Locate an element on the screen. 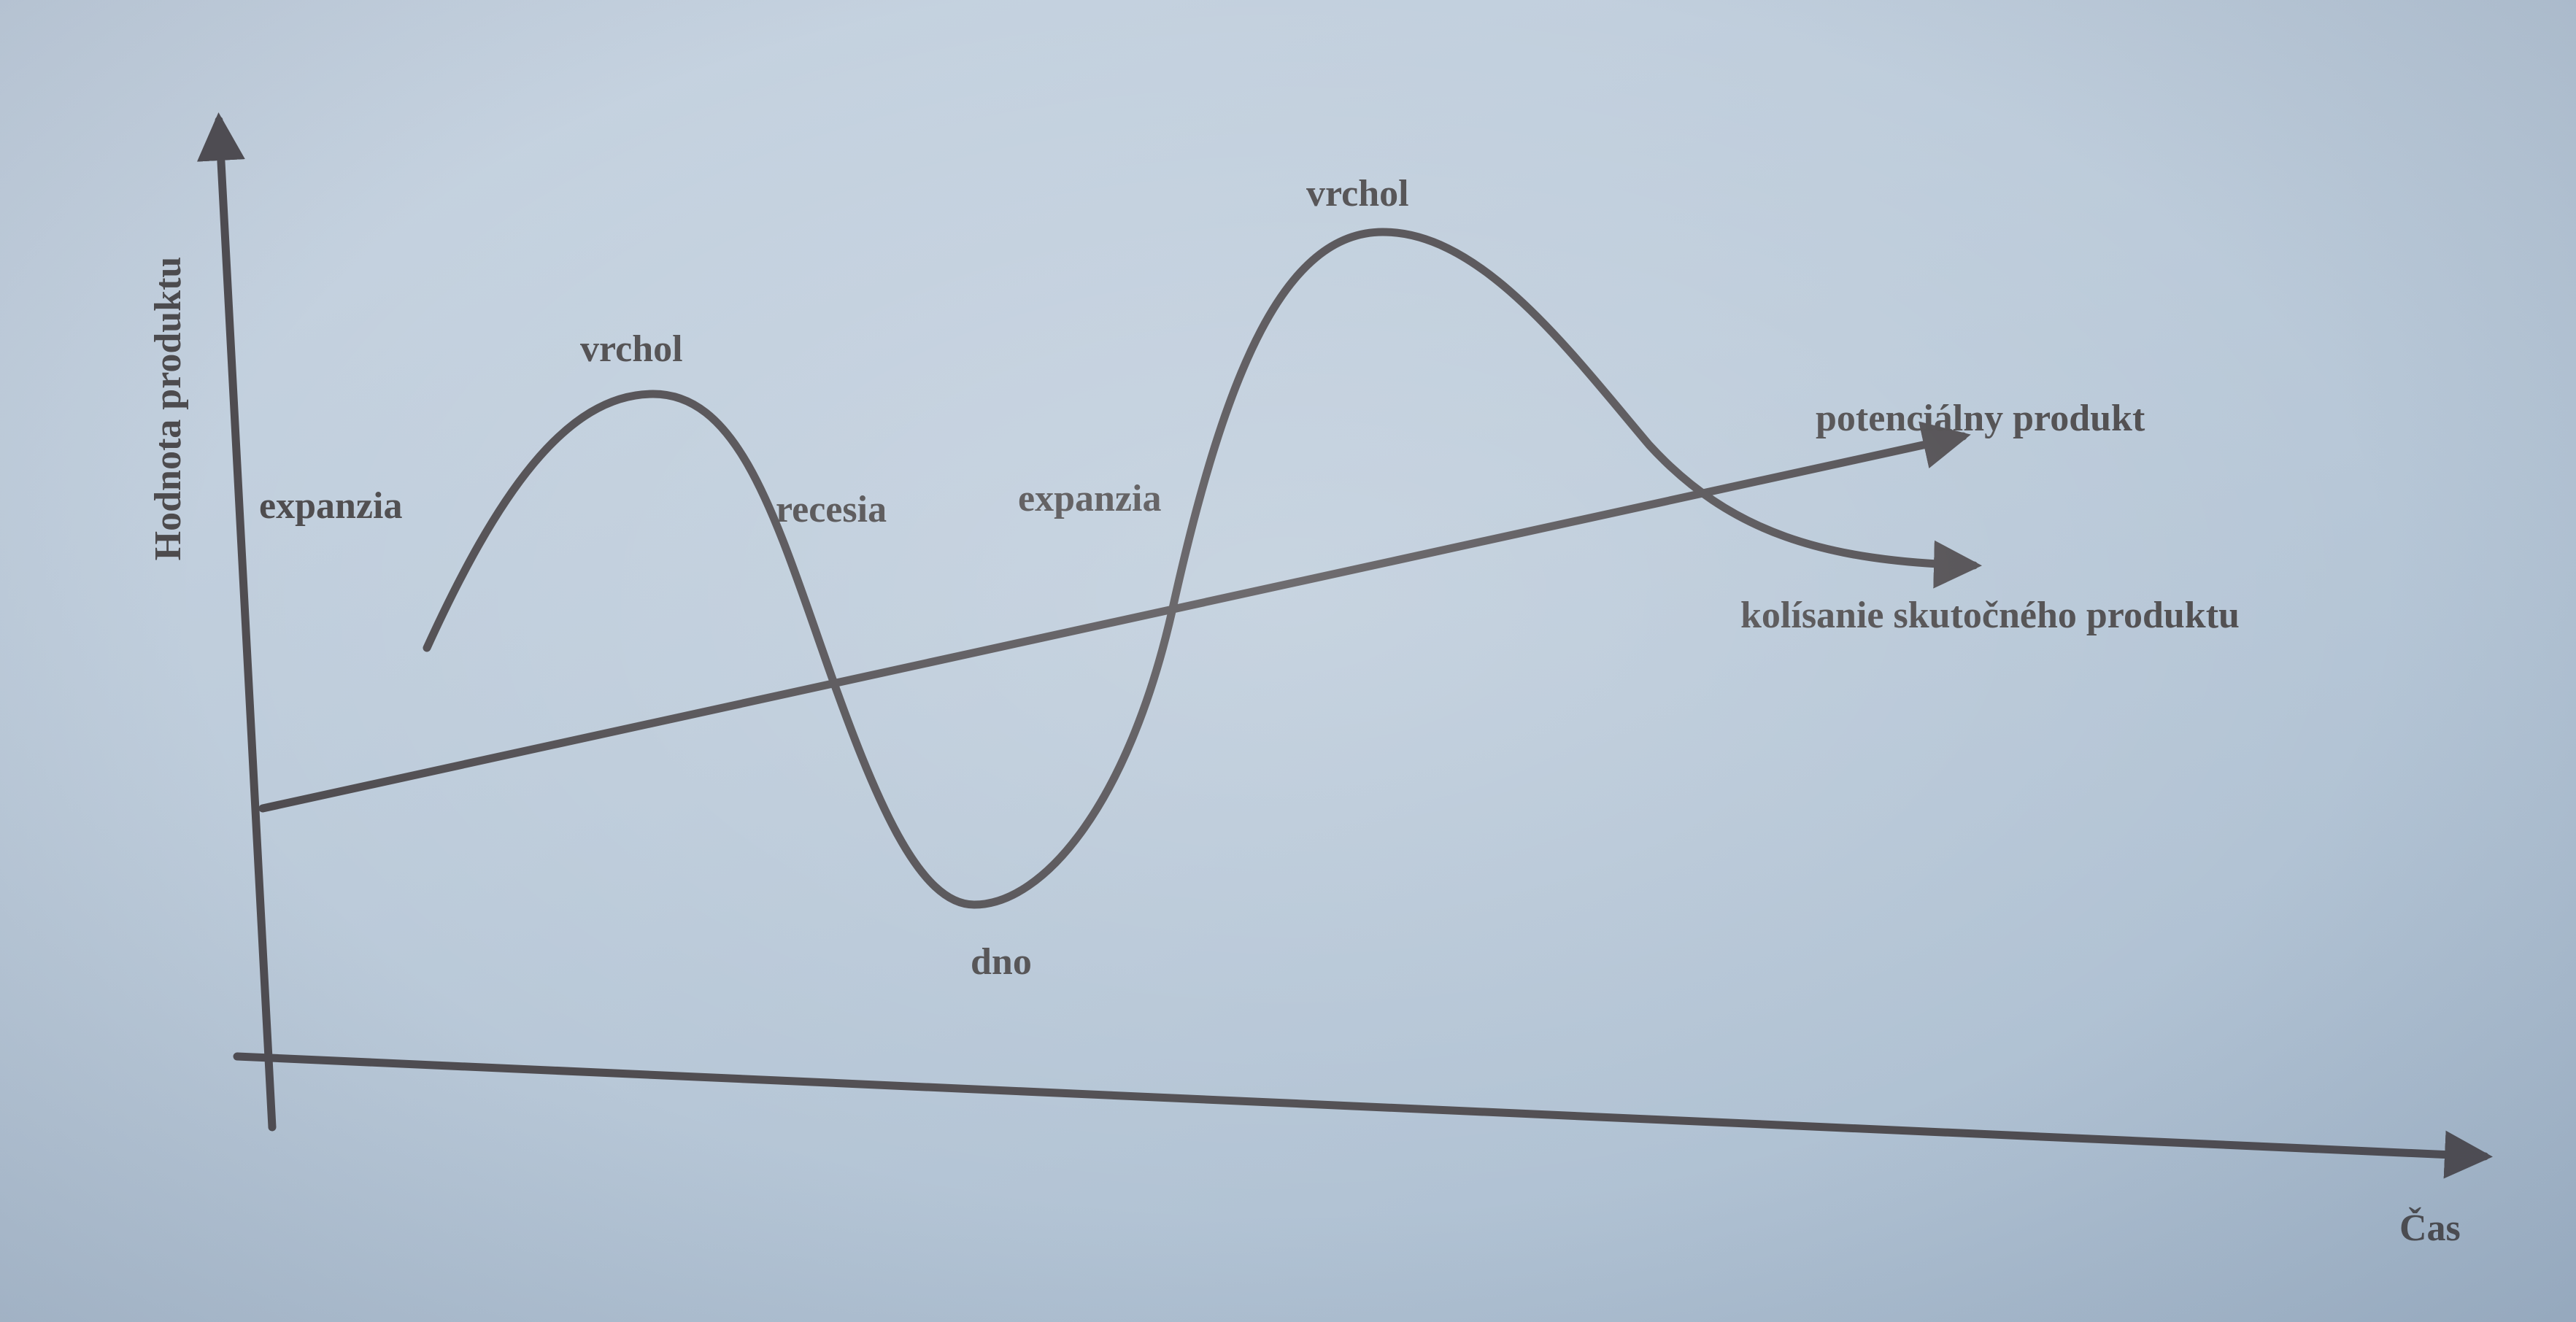  potential-product-label: potenciálny produkt is located at coordinates (1980, 418).